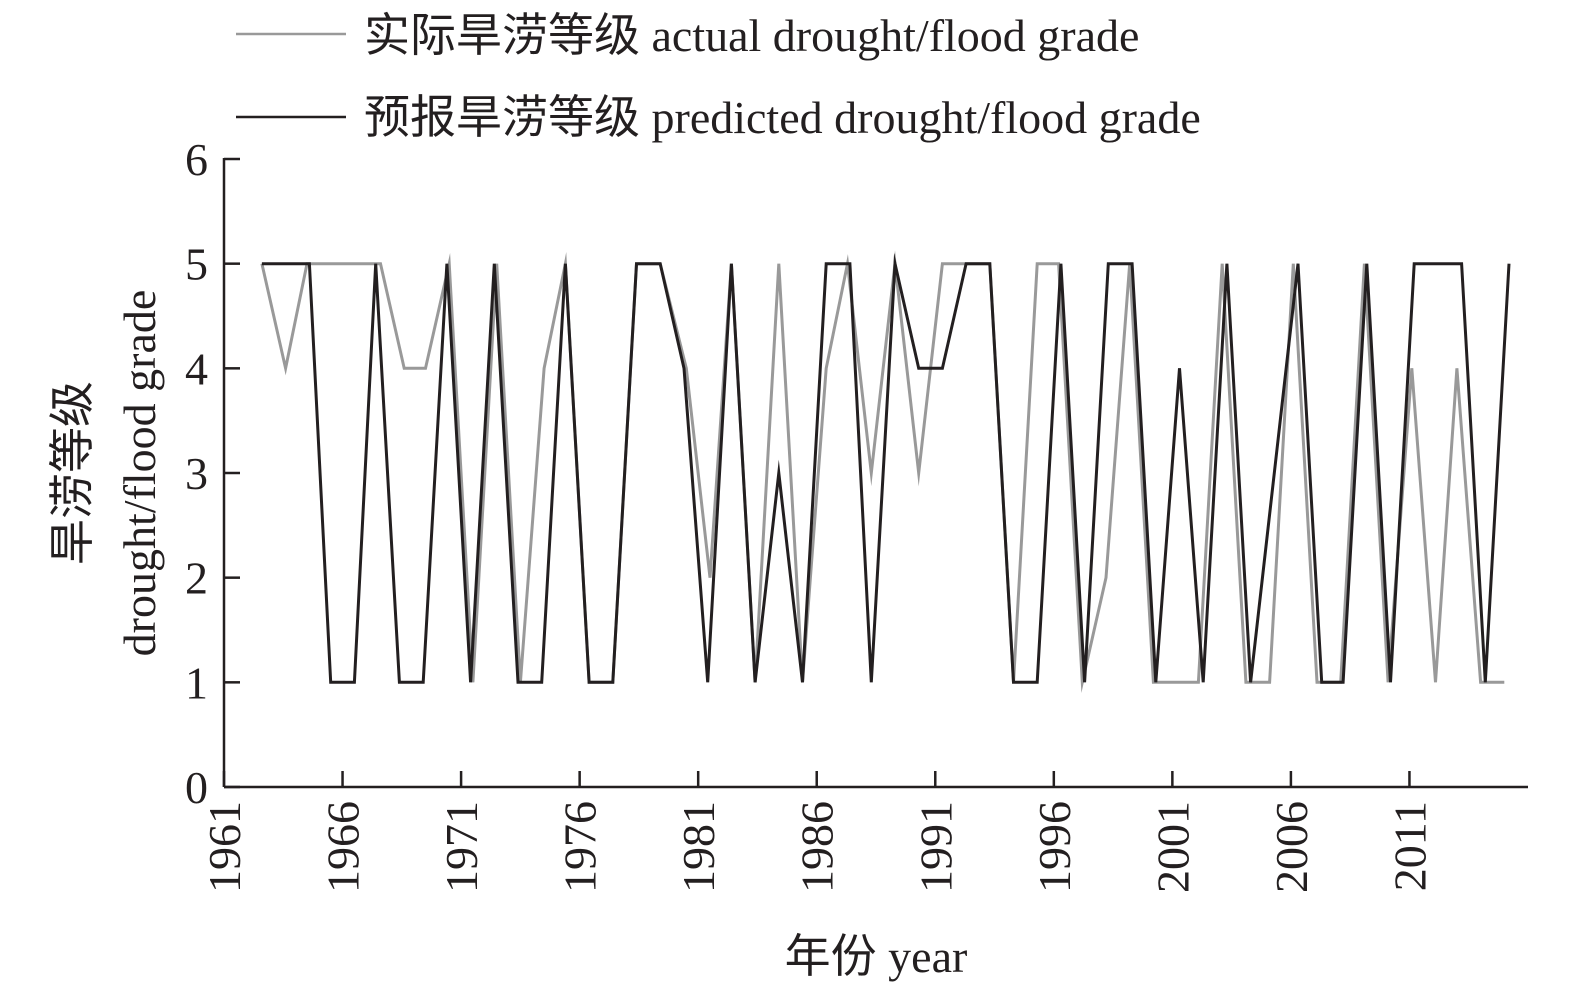 Image resolution: width=1575 pixels, height=999 pixels. Describe the element at coordinates (580, 847) in the screenshot. I see `x-tick-label: 1976` at that location.